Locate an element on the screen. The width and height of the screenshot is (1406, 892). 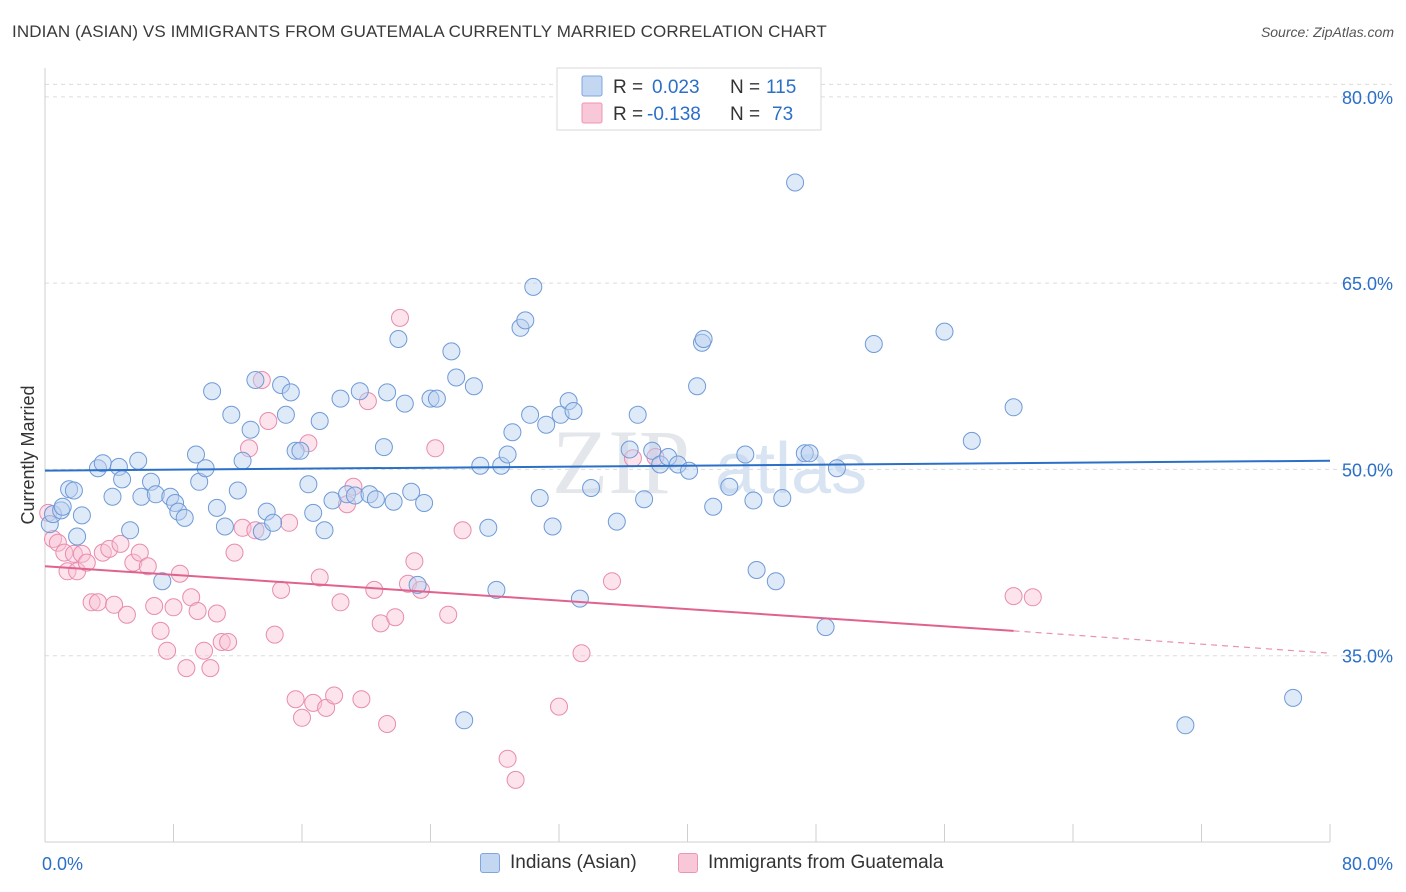
x-tick-label-0: 0.0% is located at coordinates (62, 864).